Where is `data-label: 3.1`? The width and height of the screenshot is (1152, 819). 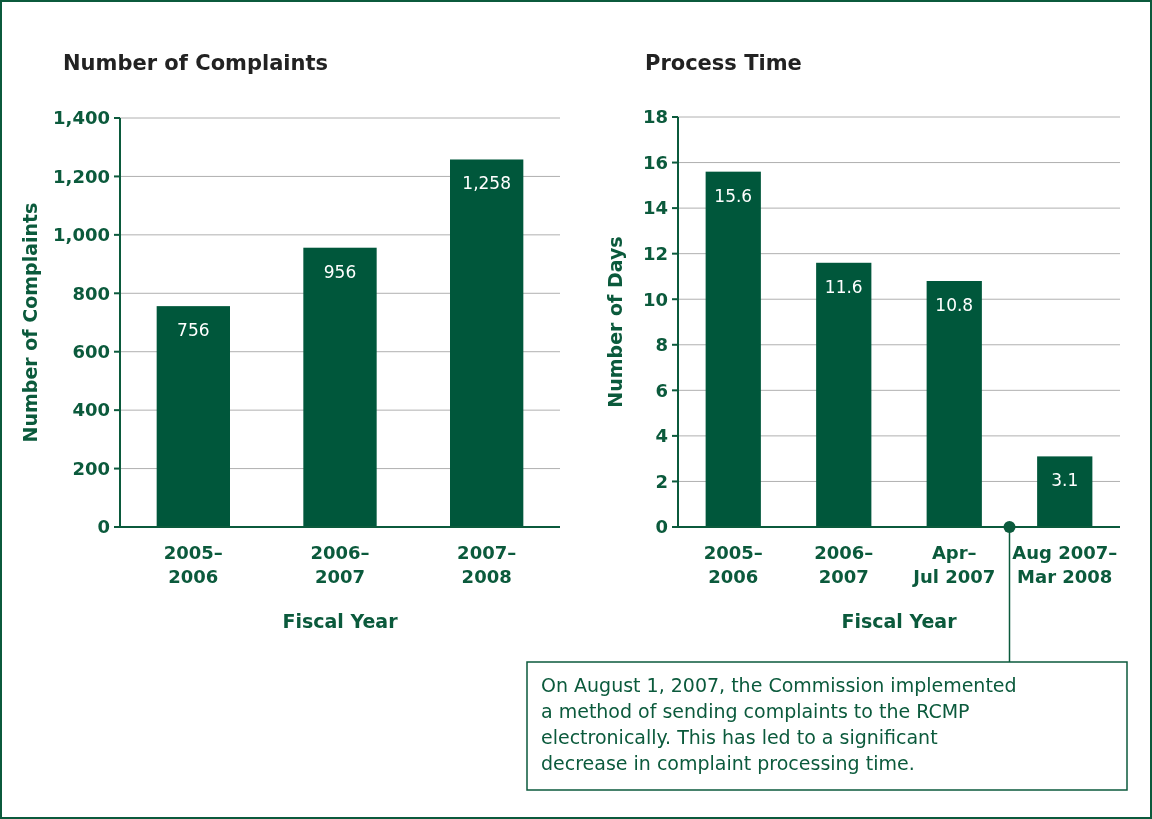 data-label: 3.1 is located at coordinates (1065, 480).